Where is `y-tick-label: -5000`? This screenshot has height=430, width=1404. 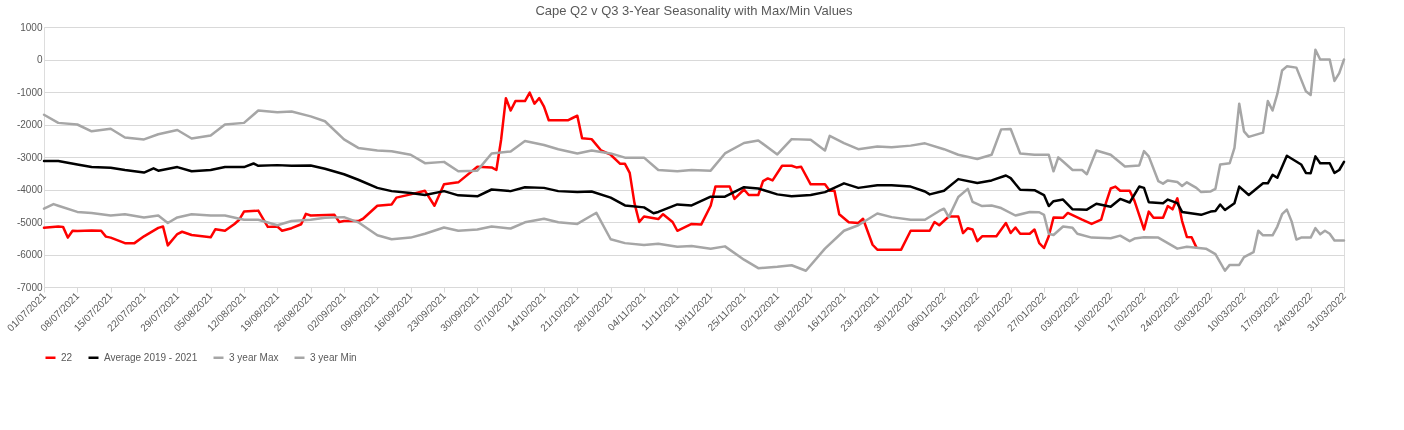
y-tick-label: -5000 is located at coordinates (29, 222).